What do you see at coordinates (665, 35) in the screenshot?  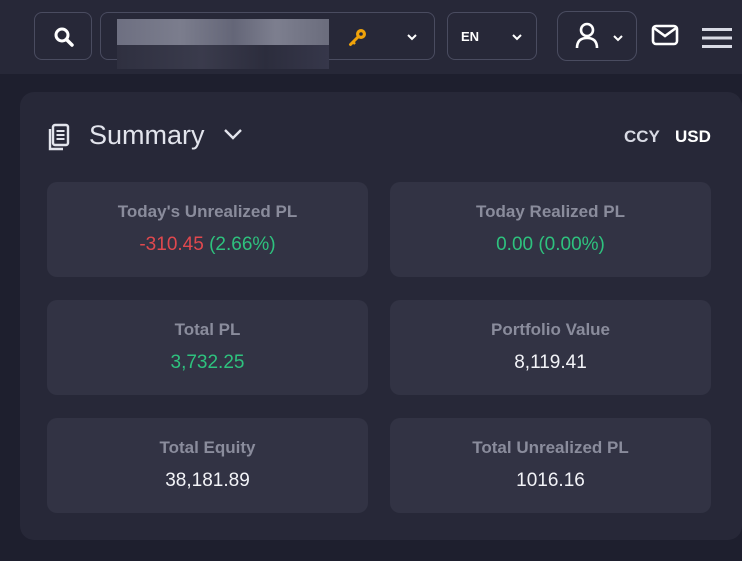 I see `mail-icon` at bounding box center [665, 35].